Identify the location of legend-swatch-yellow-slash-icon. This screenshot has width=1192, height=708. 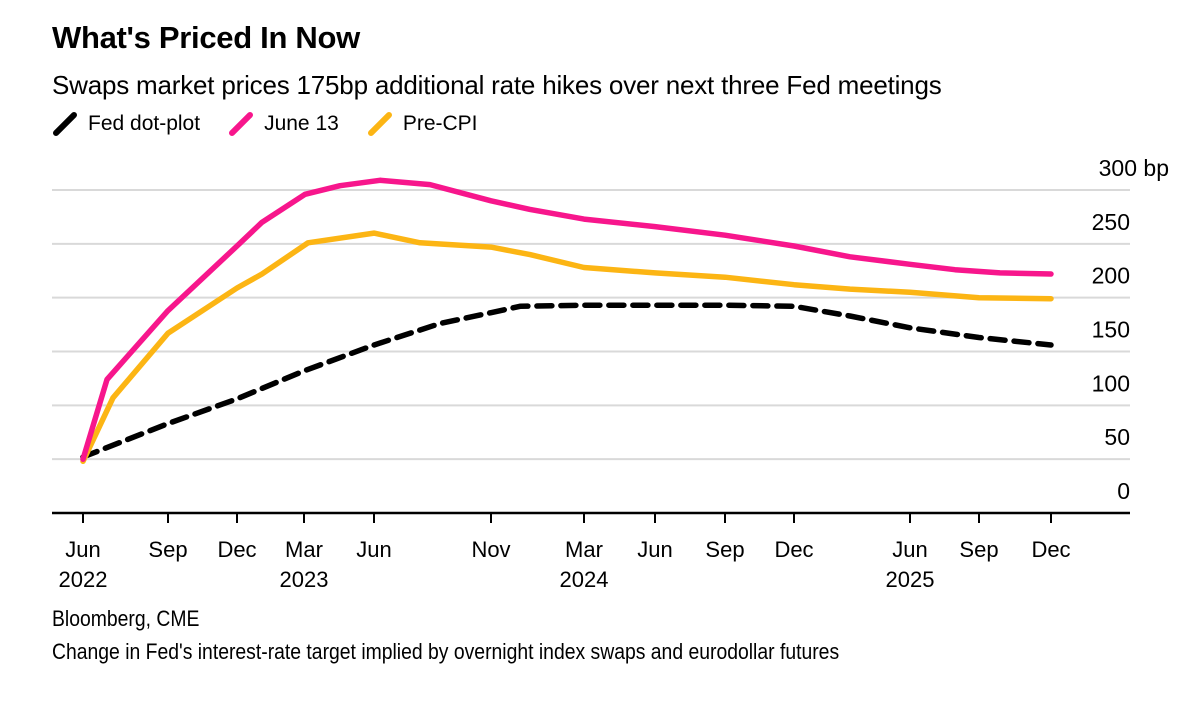
(379, 124).